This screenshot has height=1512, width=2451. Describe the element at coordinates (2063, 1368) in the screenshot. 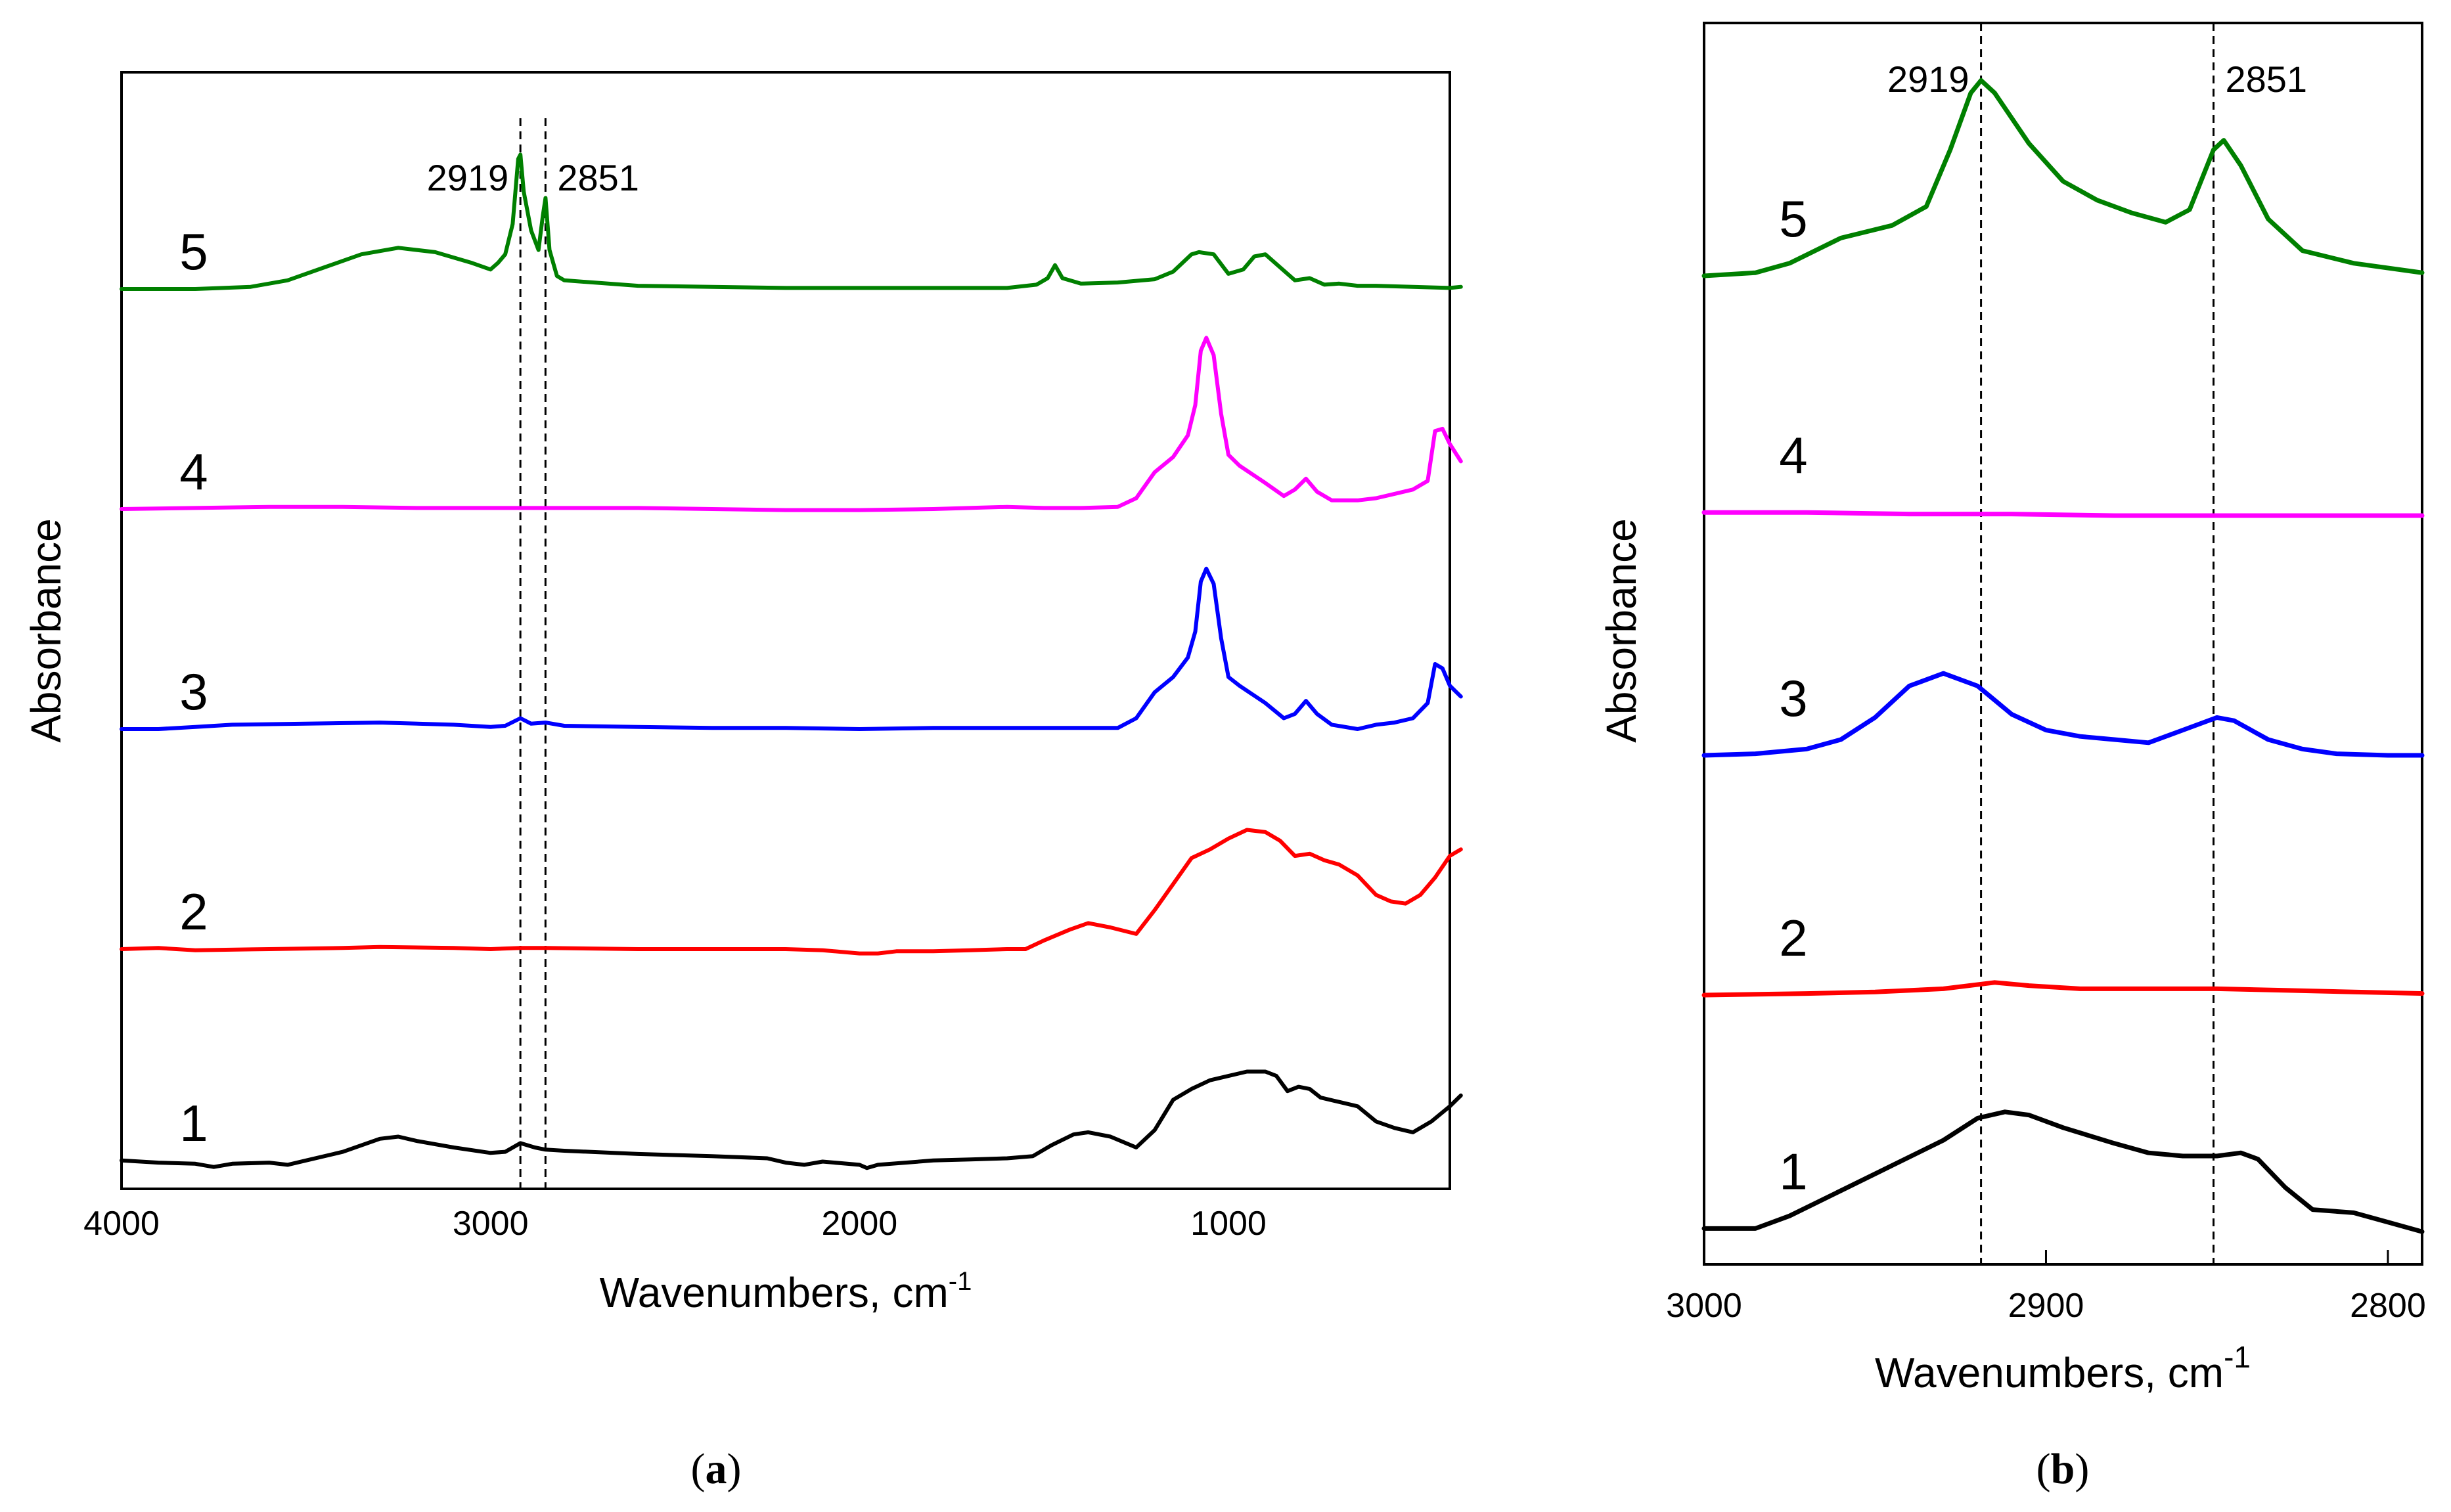

I see `x-axis-title-b: Wavenumbers, cm-1` at that location.